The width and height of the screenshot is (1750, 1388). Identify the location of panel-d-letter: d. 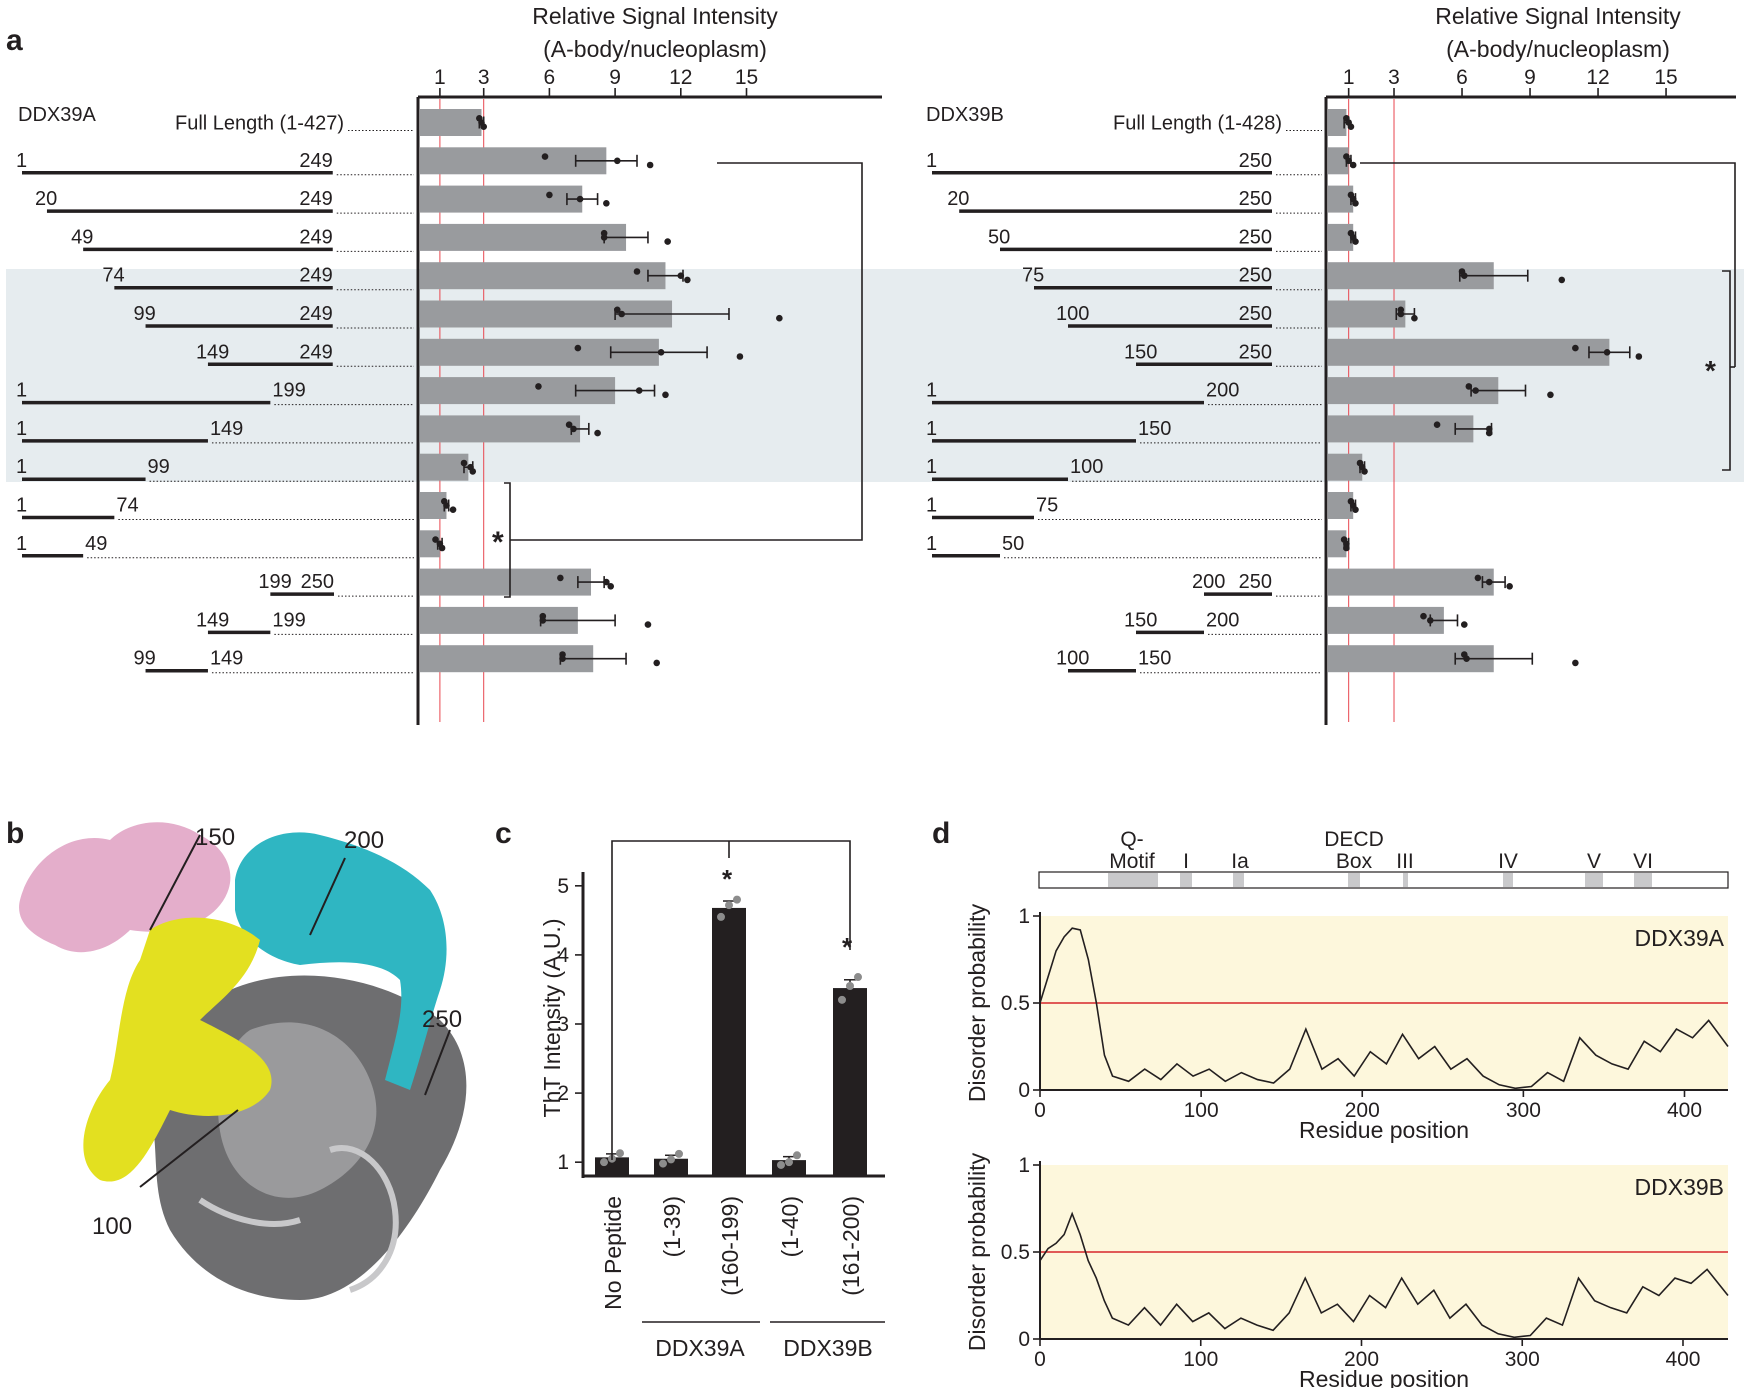
(941, 833).